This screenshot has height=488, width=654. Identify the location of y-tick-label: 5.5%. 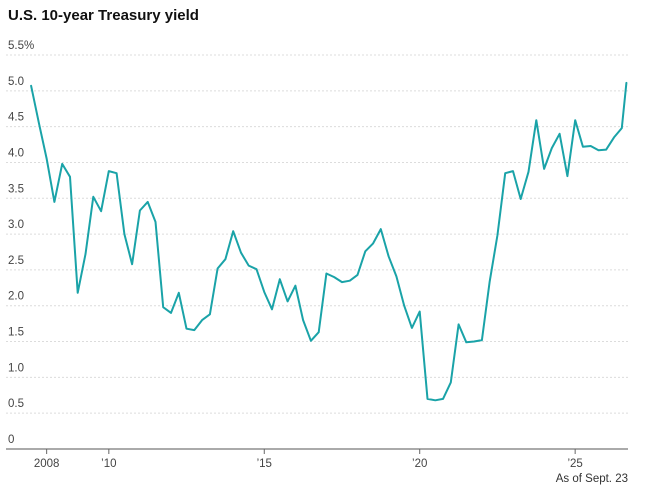
(21, 46).